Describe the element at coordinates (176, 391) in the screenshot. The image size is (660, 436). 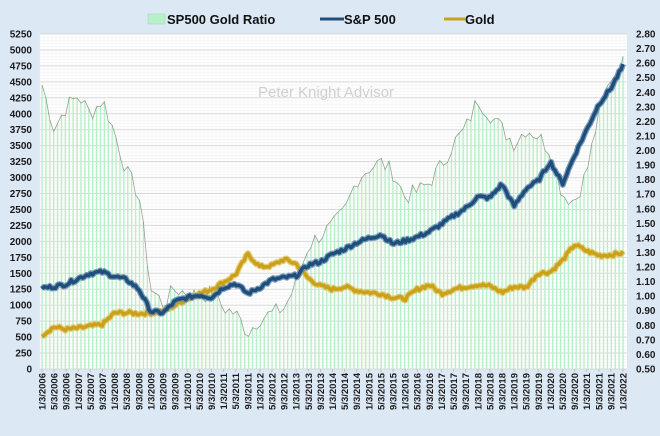
I see `x-tick-label: 9/3/2009` at that location.